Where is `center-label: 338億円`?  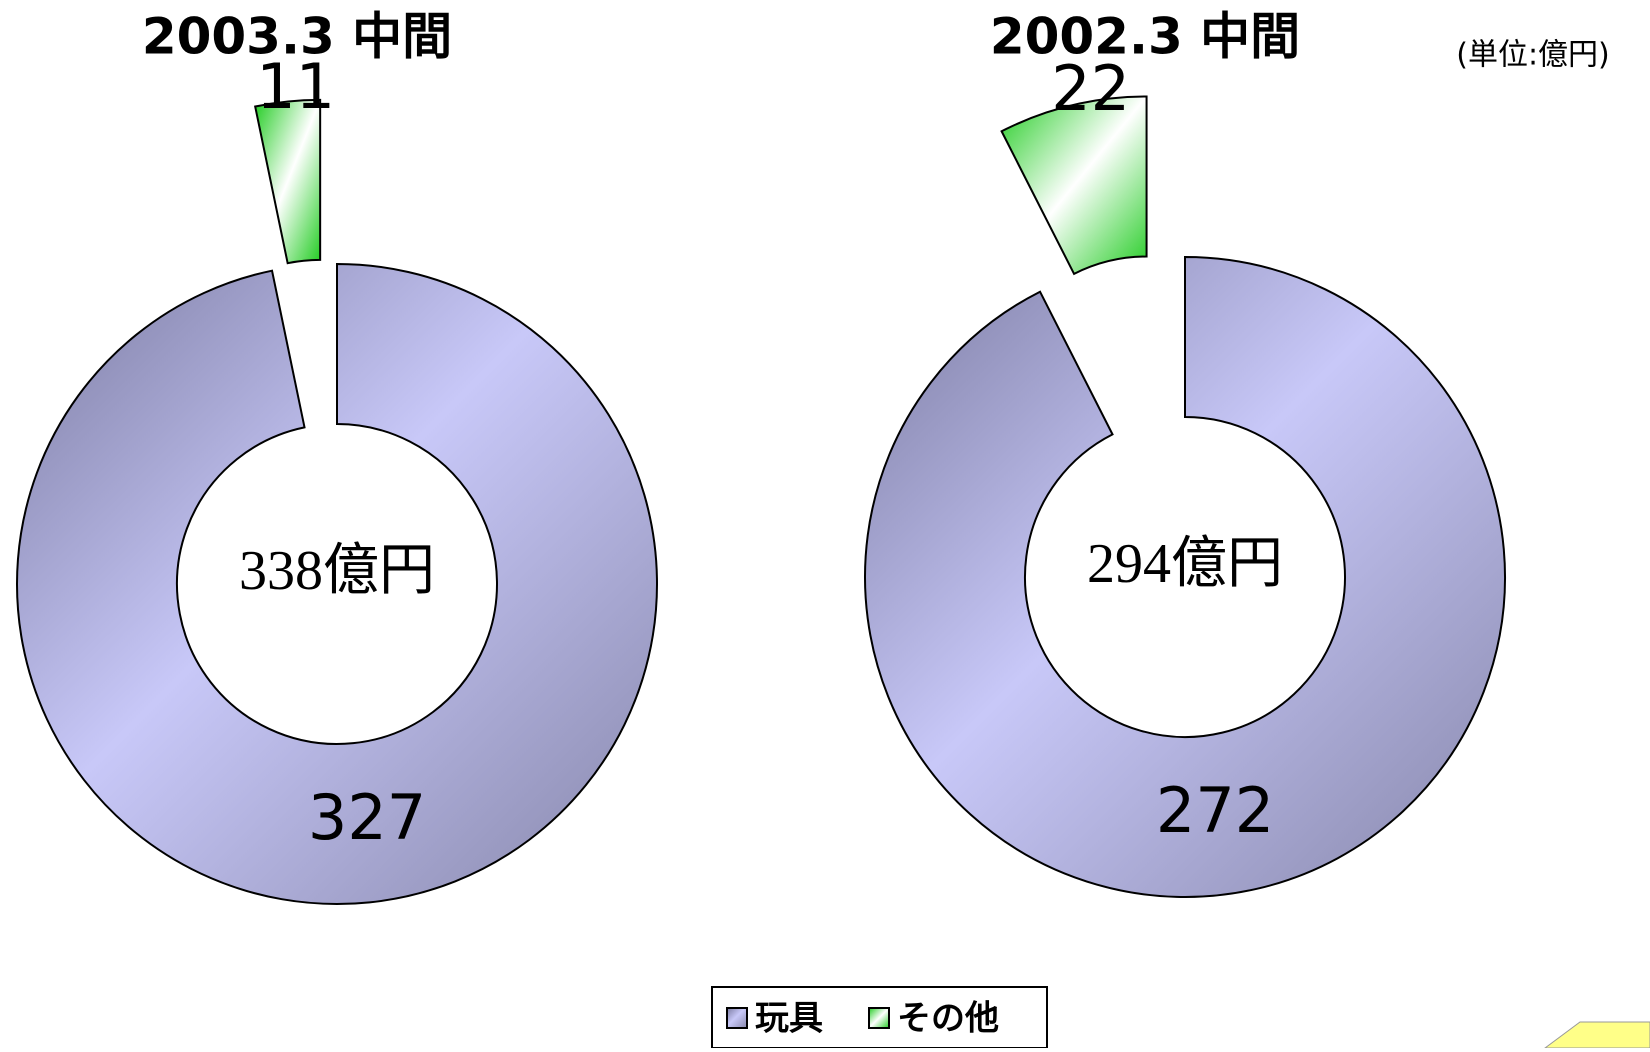 center-label: 338億円 is located at coordinates (337, 571).